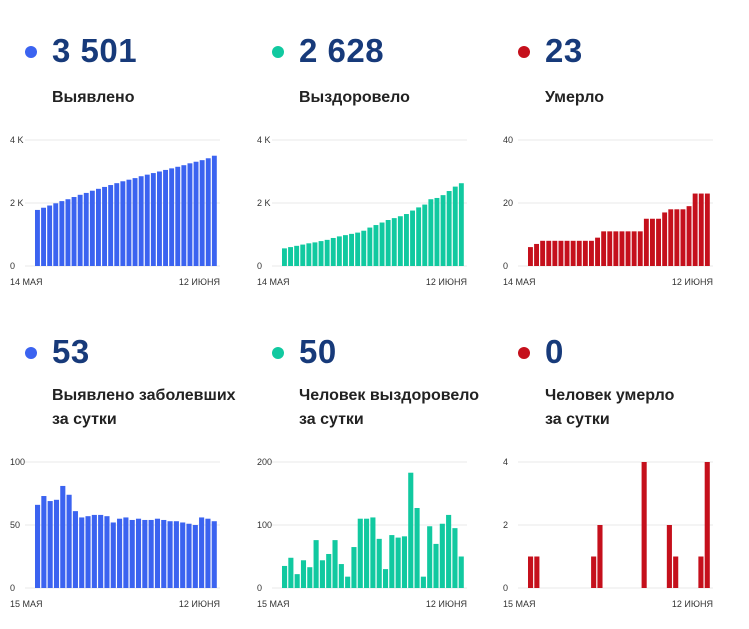 This screenshot has width=749, height=629. I want to click on bar-chart-cases-total: 0 2 K 4 K 14 МАЯ 12 ИЮНЯ, so click(115, 211).